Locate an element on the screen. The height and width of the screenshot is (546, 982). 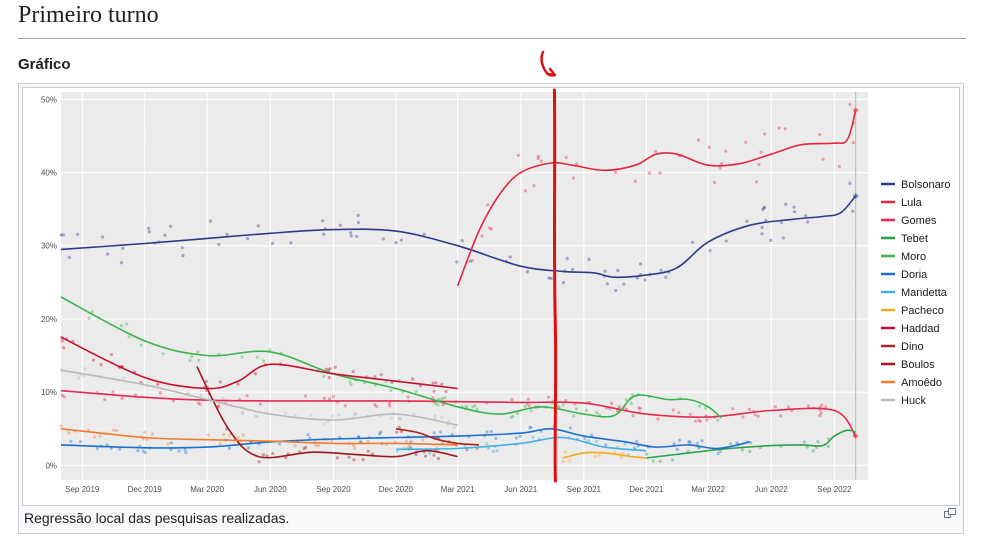
series-line-bolsonaro is located at coordinates (458, 237).